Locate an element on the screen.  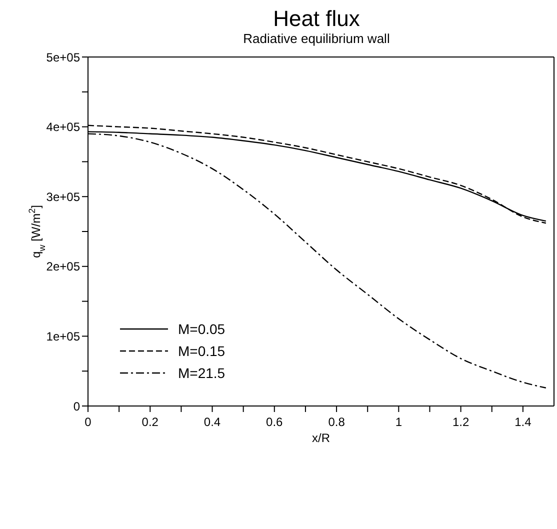
y-tick-label: 2e+05 is located at coordinates (63, 267).